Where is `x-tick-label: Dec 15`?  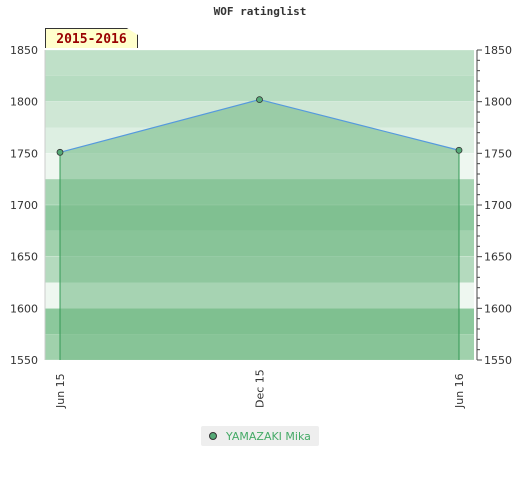 x-tick-label: Dec 15 is located at coordinates (260, 388).